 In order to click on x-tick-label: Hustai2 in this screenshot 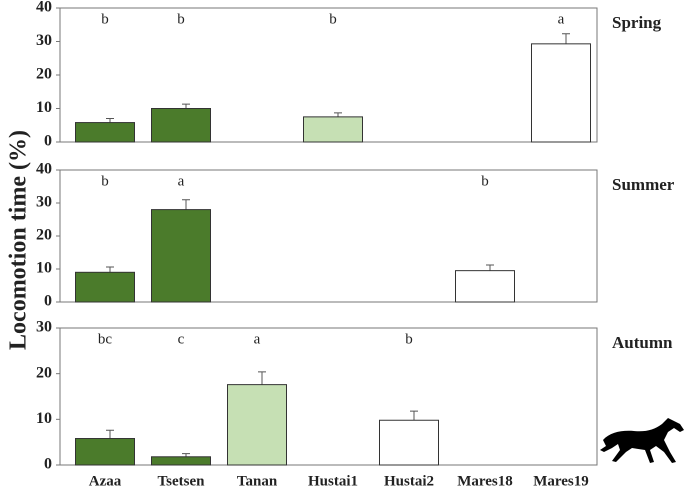, I will do `click(409, 481)`.